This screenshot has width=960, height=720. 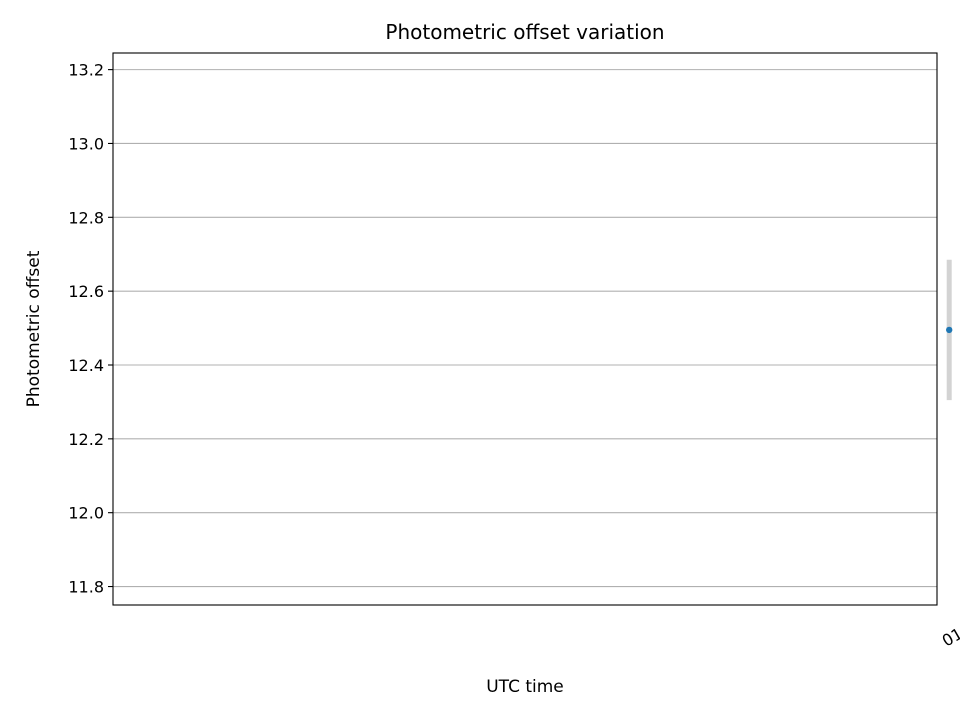 I want to click on y-axis-ticks: 11.8 12.0 12.2 12.4 12.6 12.8 13.0 13.2, so click(x=90, y=329).